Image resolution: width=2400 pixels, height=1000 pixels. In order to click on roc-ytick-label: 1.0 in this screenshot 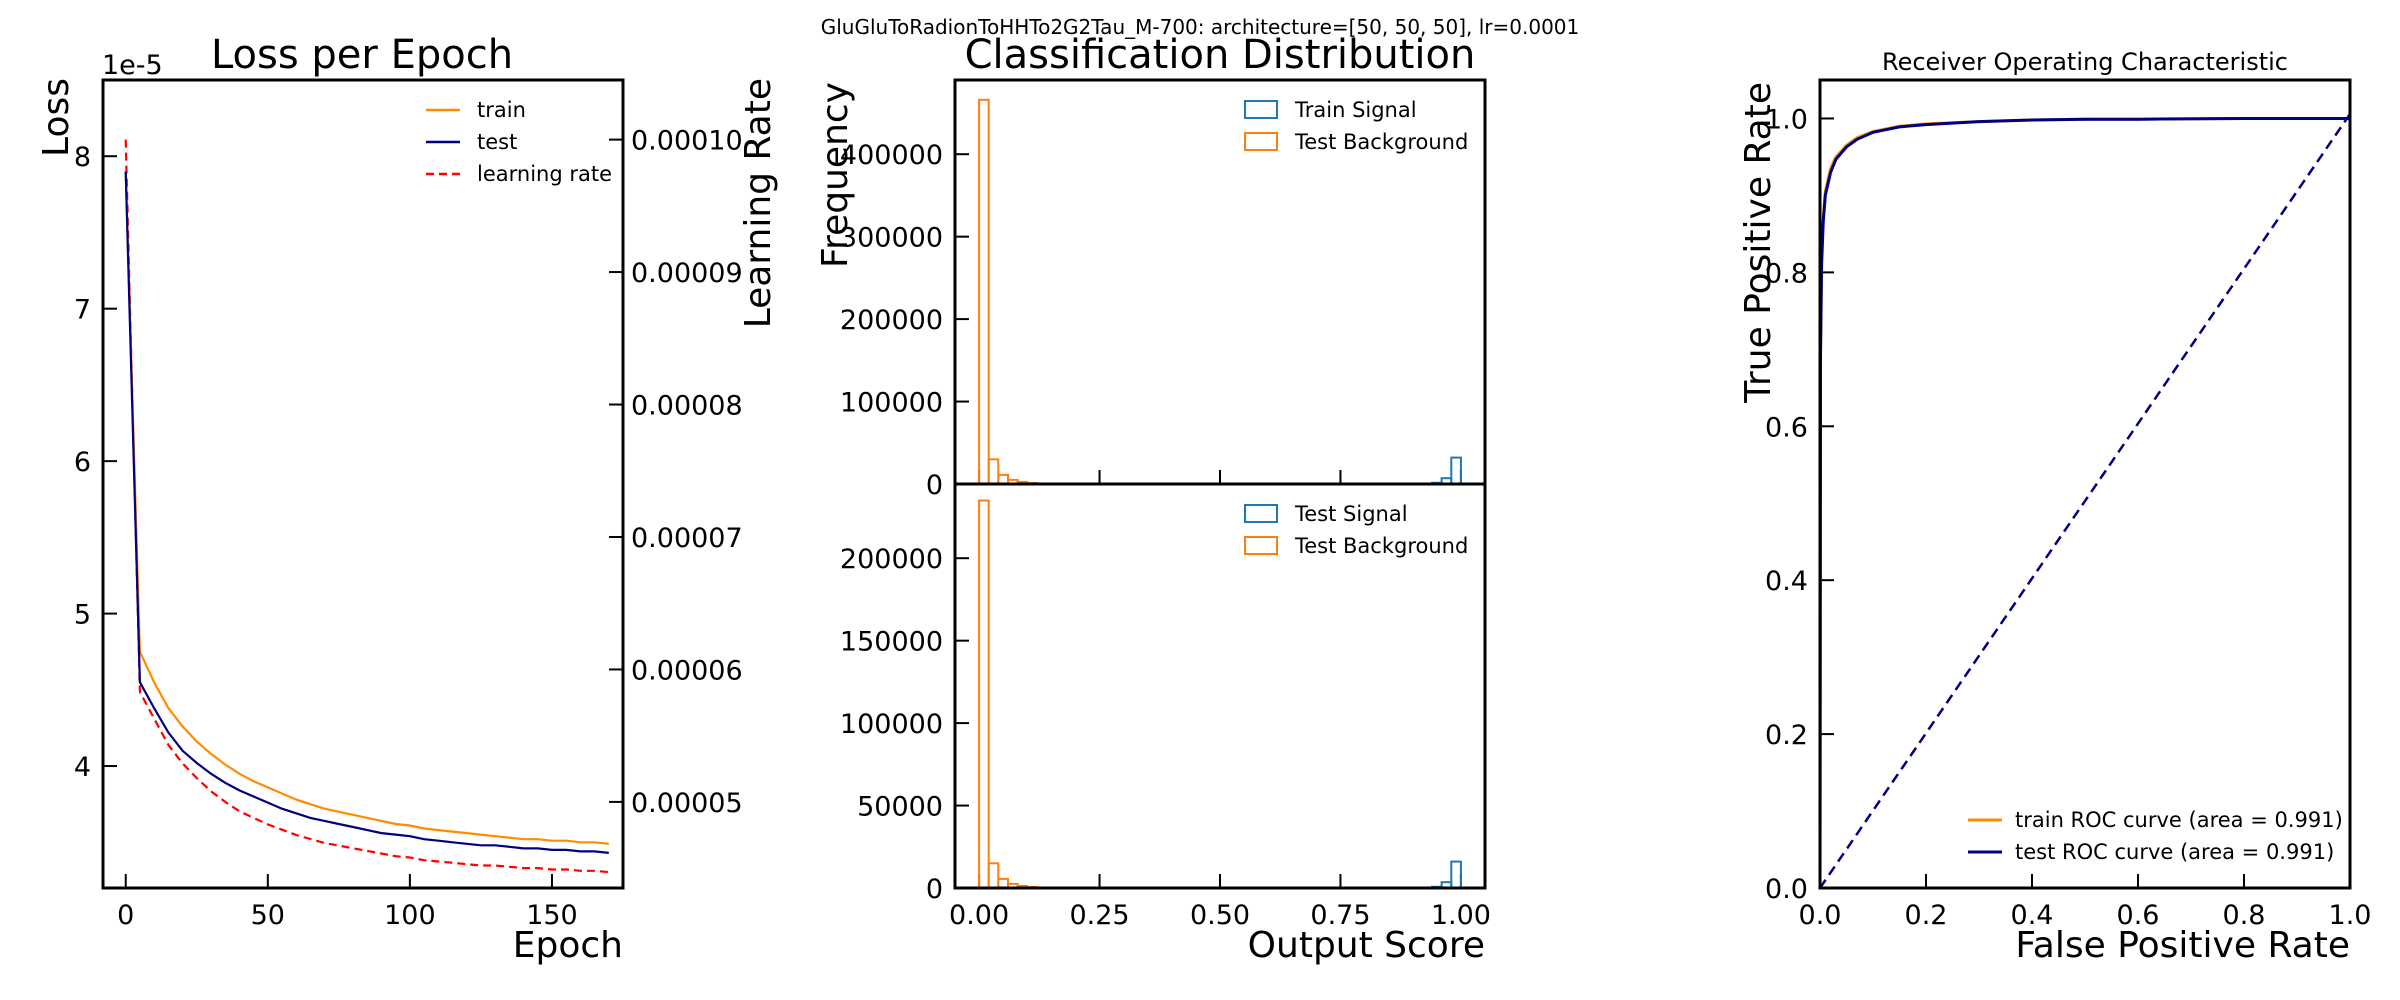, I will do `click(1786, 119)`.